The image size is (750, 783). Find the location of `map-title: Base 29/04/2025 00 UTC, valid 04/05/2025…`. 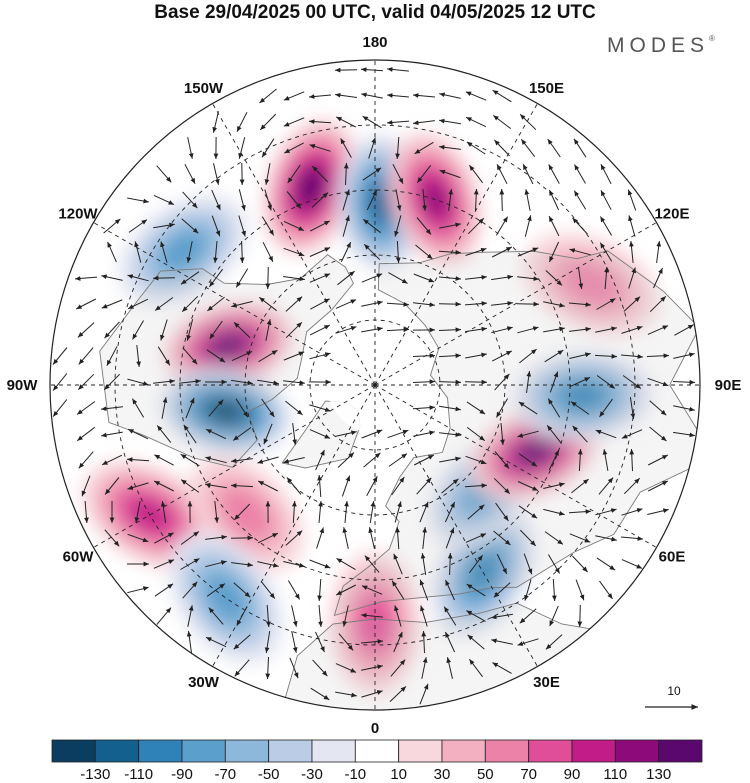

map-title: Base 29/04/2025 00 UTC, valid 04/05/2025… is located at coordinates (375, 12).